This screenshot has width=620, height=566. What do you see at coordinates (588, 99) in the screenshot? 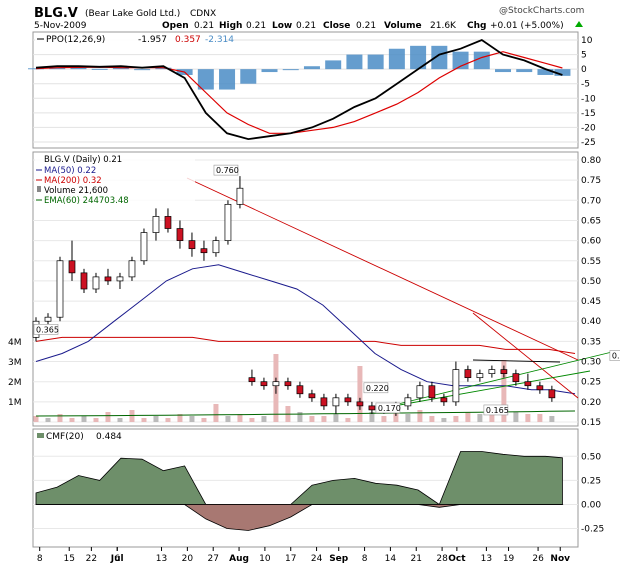
I see `ppo-y-tick: -10` at bounding box center [588, 99].